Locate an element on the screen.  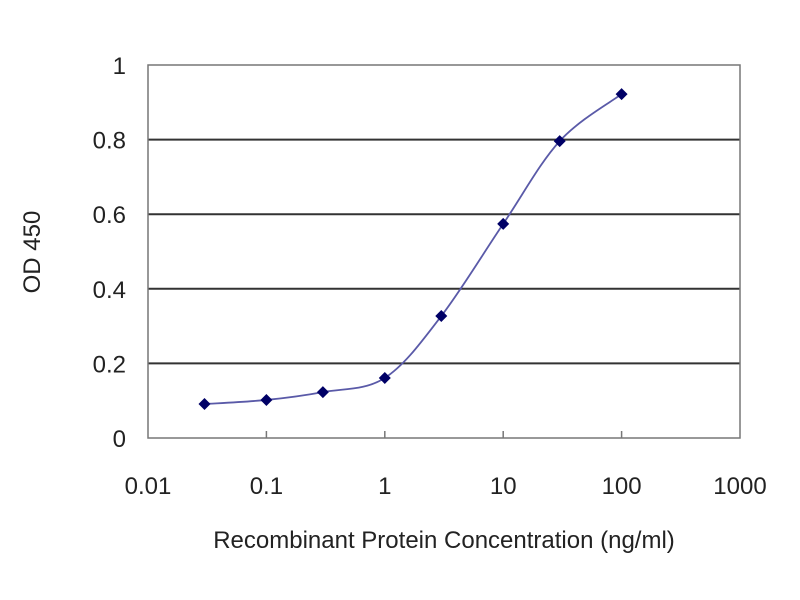
y-axis: 0 0.2 0.4 0.6 0.8 1 is located at coordinates (109, 253).